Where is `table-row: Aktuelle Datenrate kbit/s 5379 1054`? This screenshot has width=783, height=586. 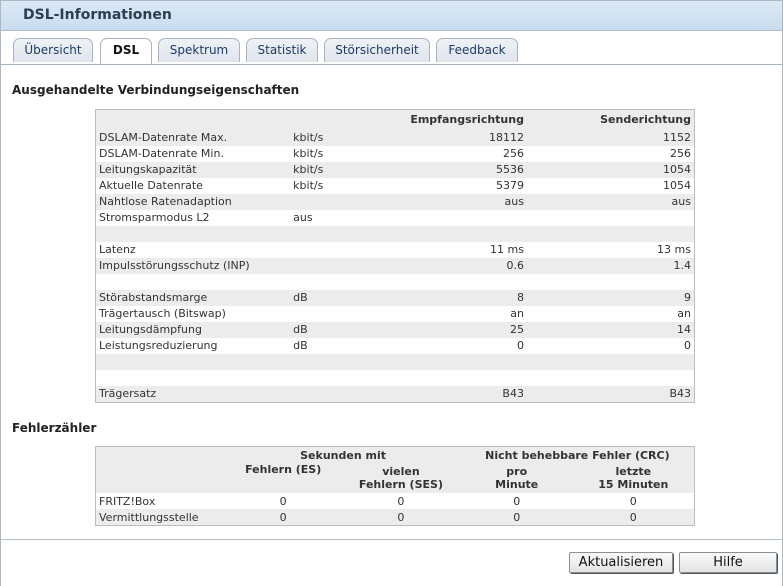 table-row: Aktuelle Datenrate kbit/s 5379 1054 is located at coordinates (395, 185).